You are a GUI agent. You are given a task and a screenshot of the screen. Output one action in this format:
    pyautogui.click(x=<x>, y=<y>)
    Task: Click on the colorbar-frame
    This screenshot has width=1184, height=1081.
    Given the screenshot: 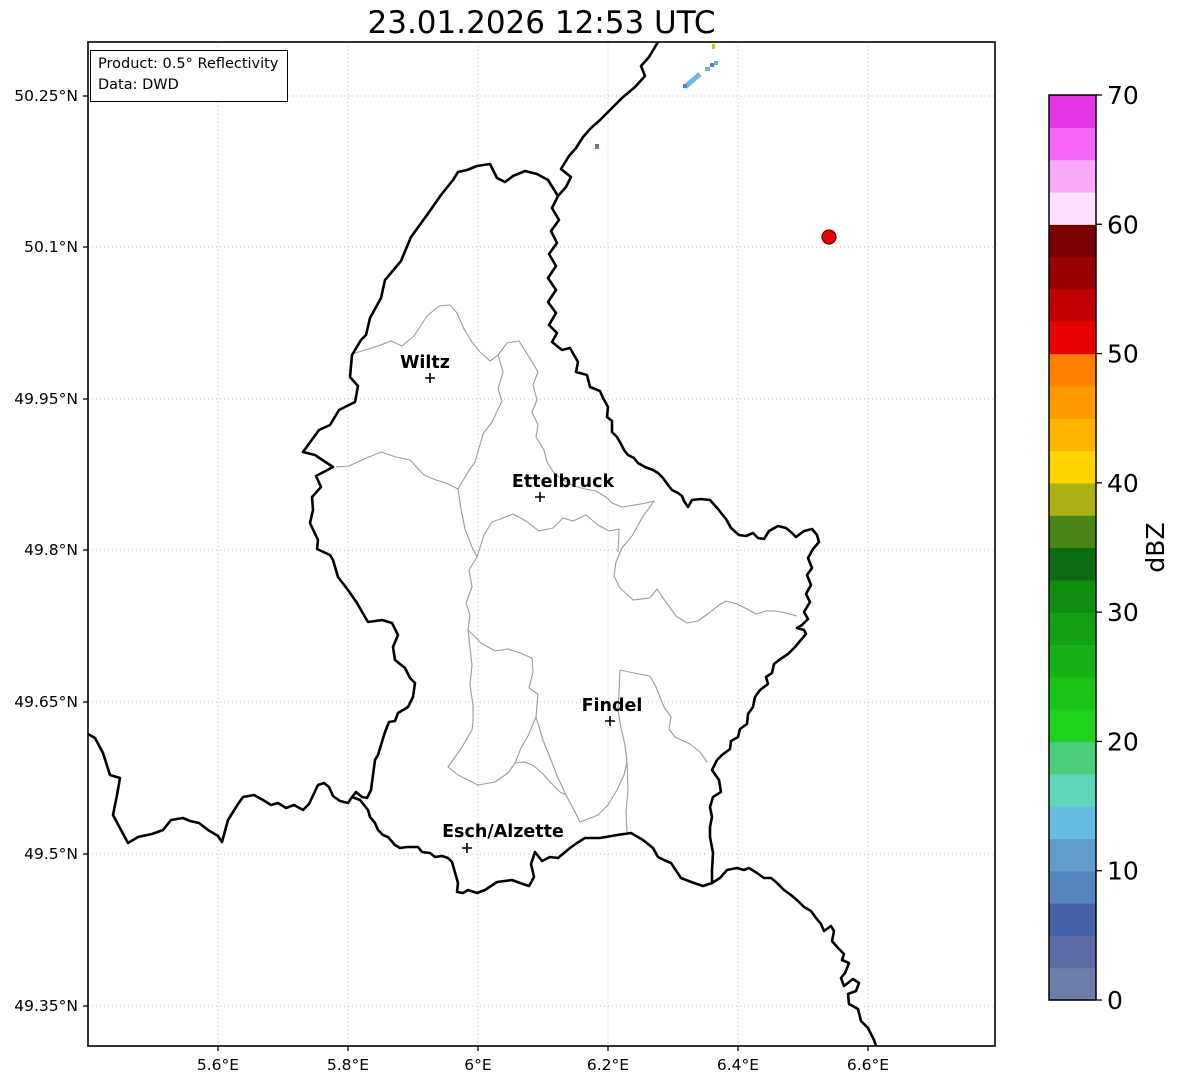 What is the action you would take?
    pyautogui.click(x=1072, y=547)
    